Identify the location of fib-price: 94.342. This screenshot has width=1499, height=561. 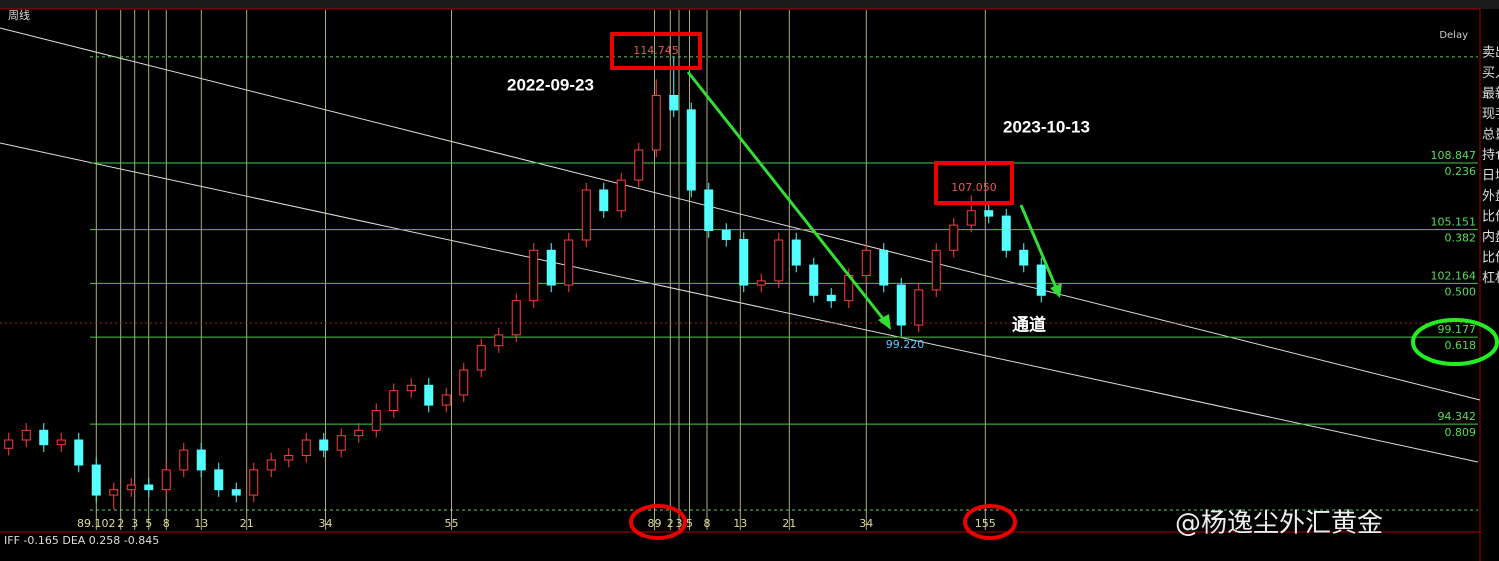
(1457, 416).